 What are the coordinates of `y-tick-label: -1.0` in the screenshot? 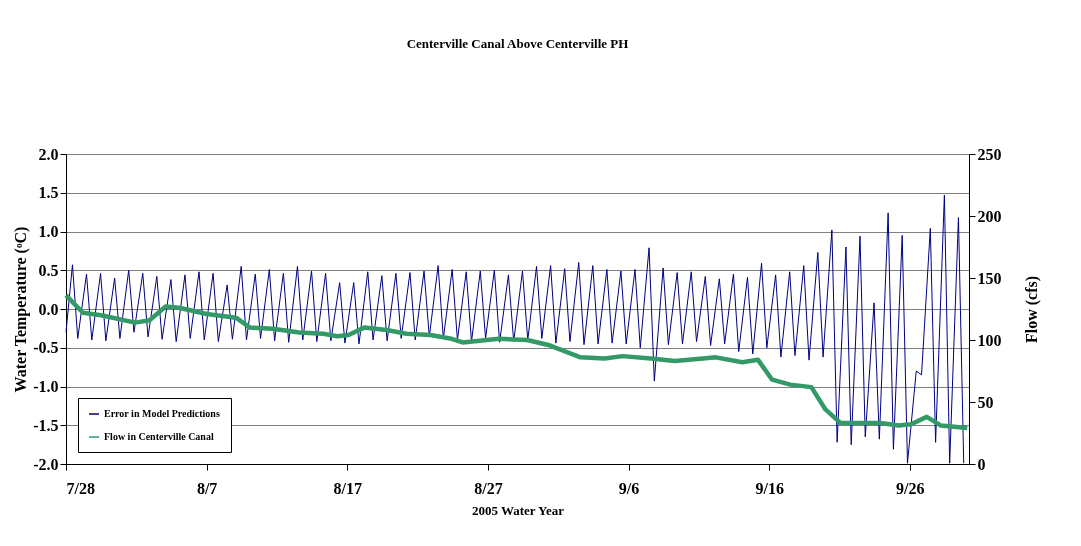 It's located at (46, 386).